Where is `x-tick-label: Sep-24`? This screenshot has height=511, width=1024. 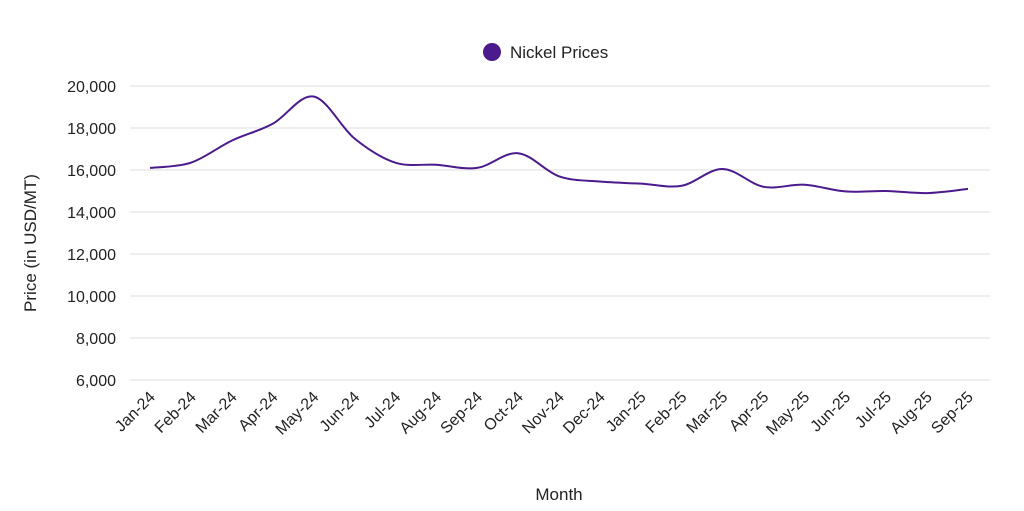 x-tick-label: Sep-24 is located at coordinates (462, 413).